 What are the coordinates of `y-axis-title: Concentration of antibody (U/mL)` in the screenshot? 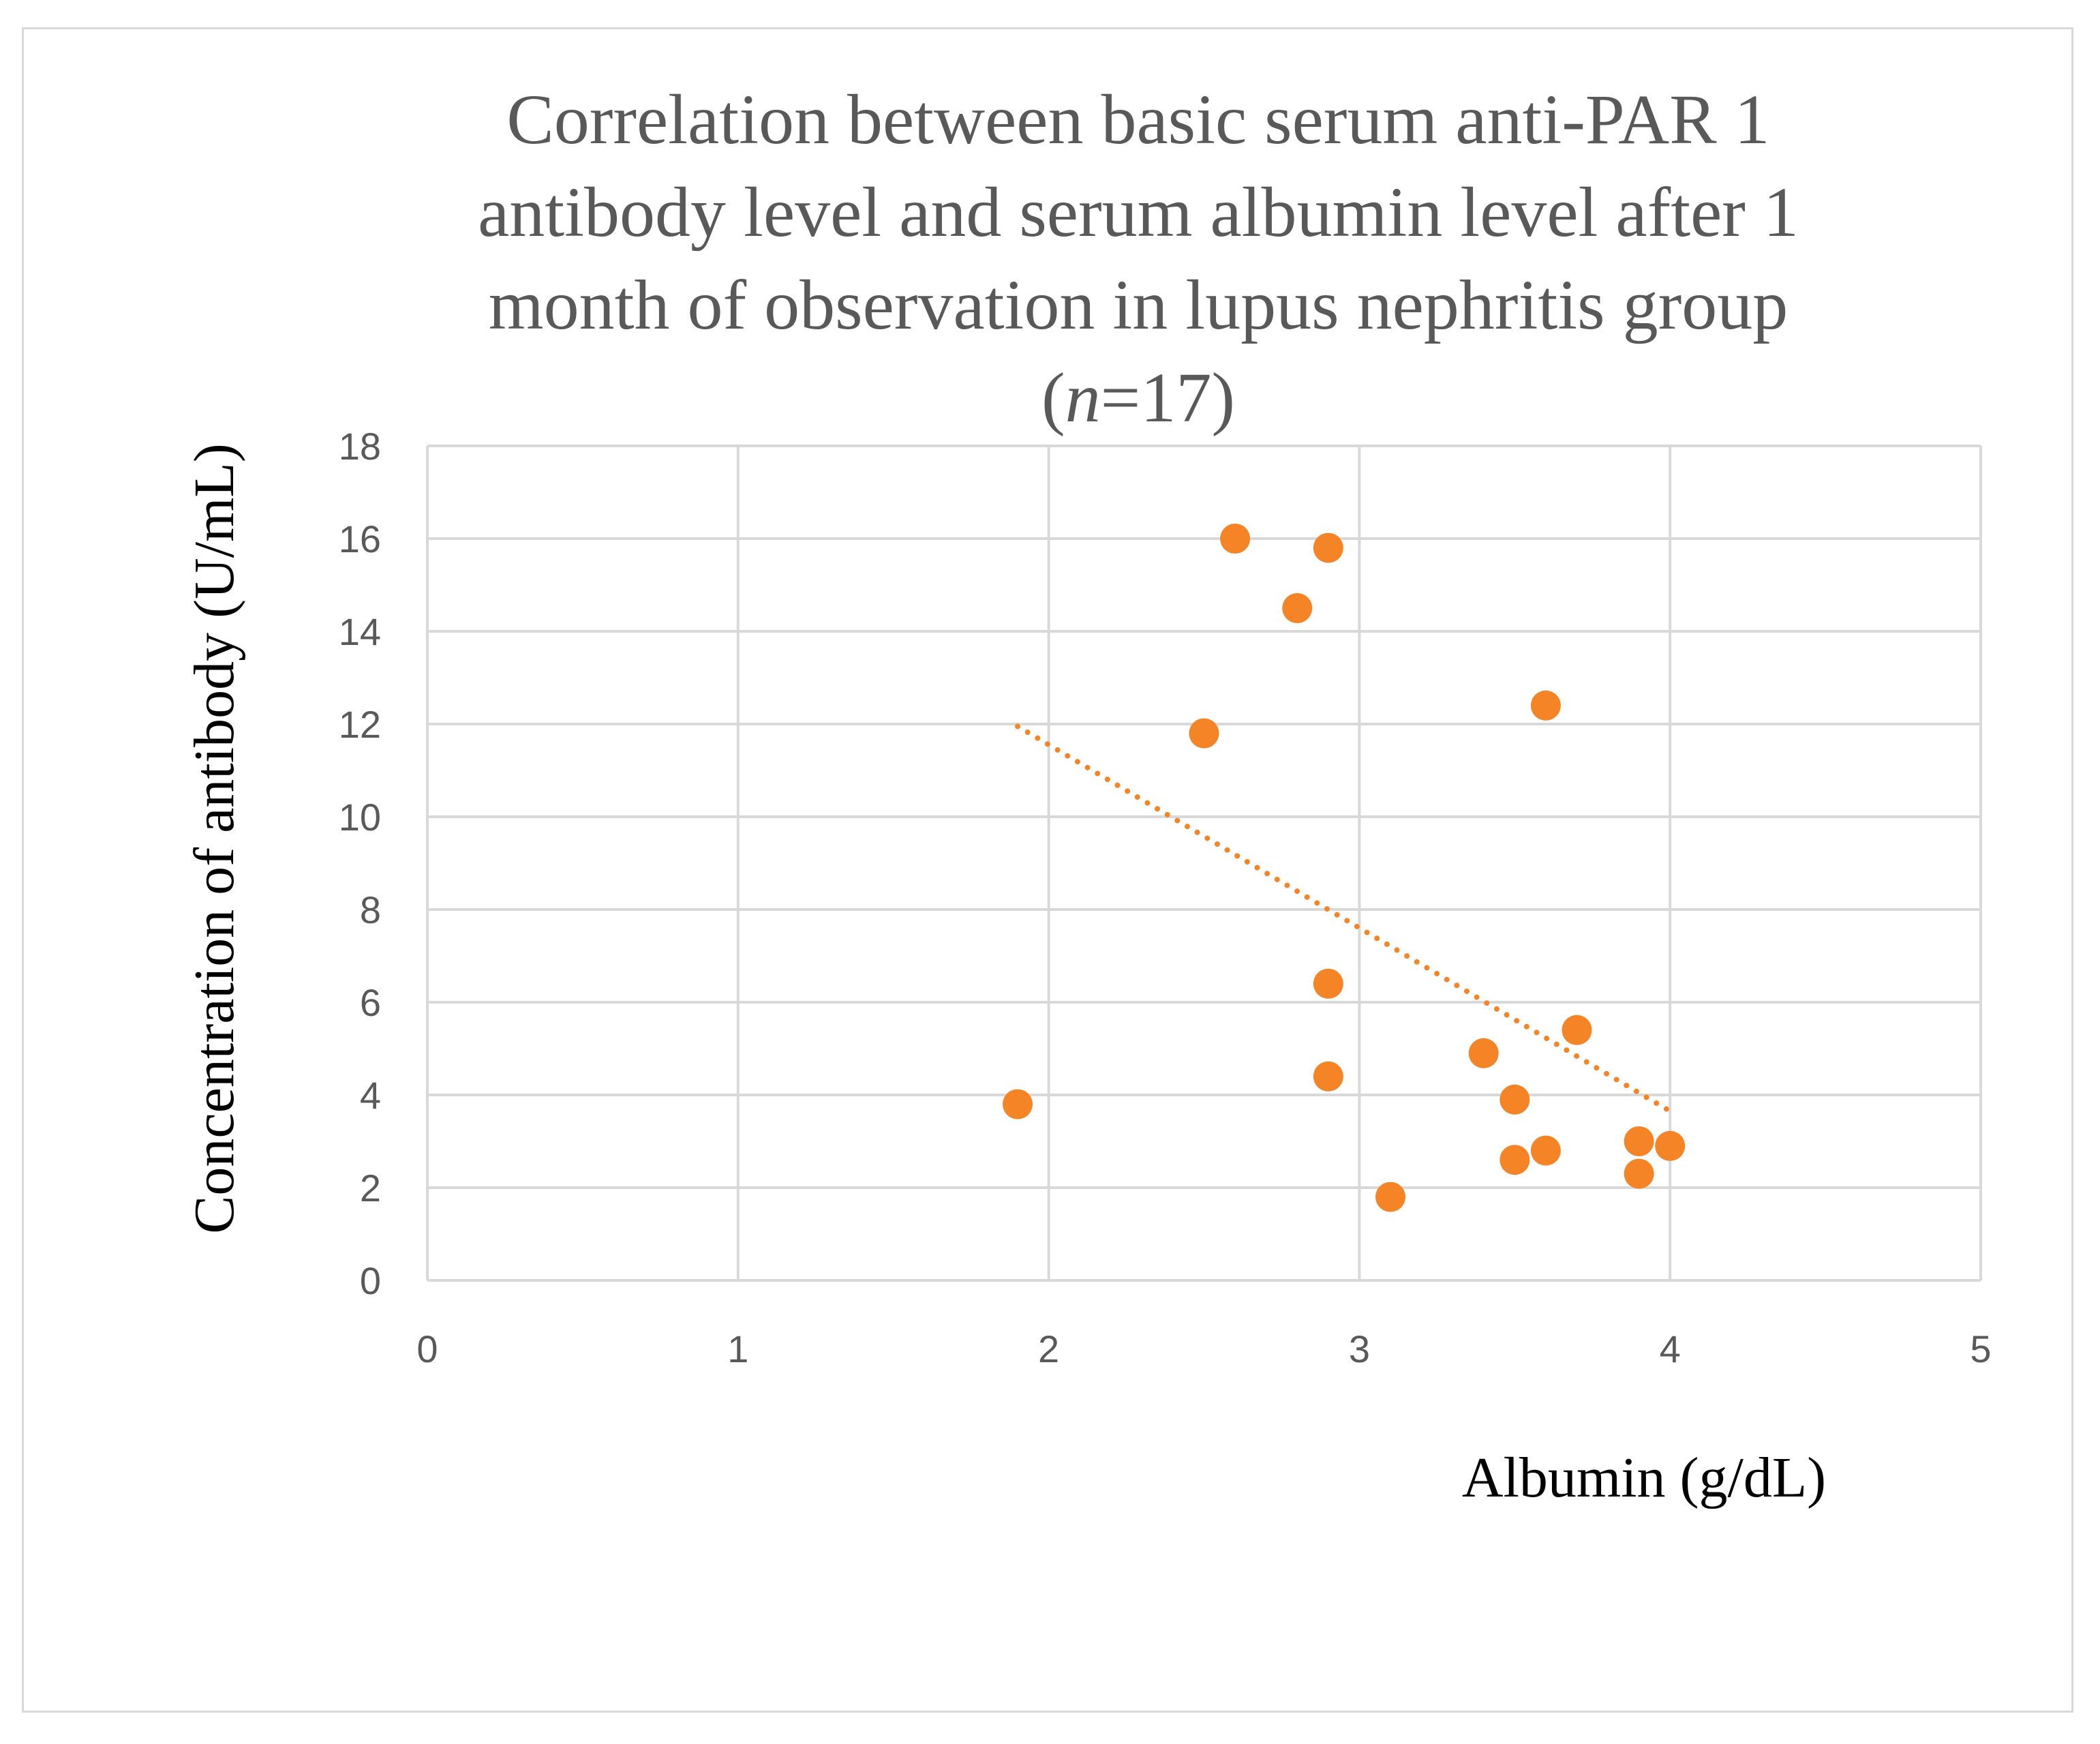 It's located at (214, 838).